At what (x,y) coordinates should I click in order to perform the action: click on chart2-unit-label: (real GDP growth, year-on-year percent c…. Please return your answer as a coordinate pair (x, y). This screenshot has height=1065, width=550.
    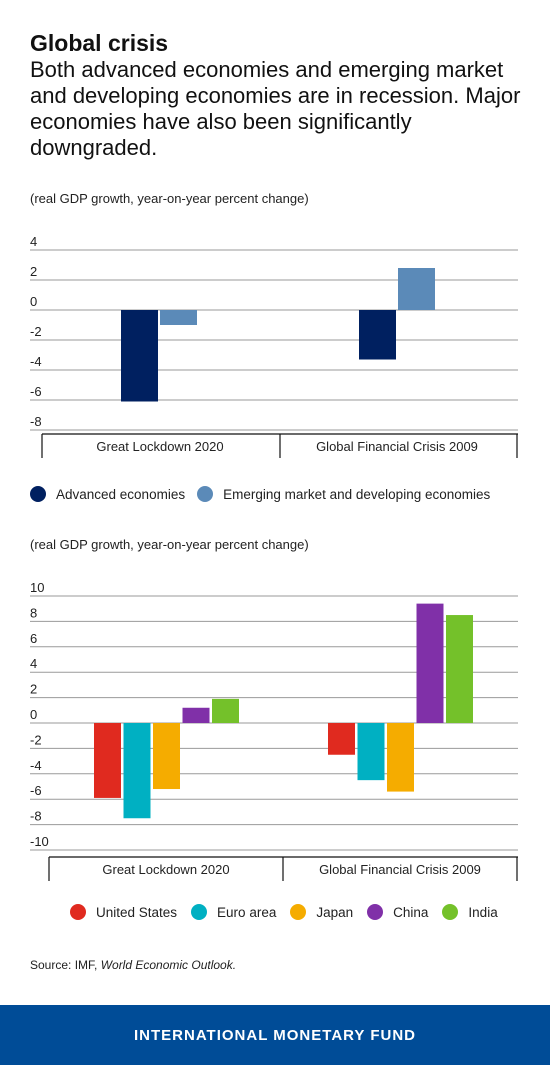
    Looking at the image, I should click on (169, 544).